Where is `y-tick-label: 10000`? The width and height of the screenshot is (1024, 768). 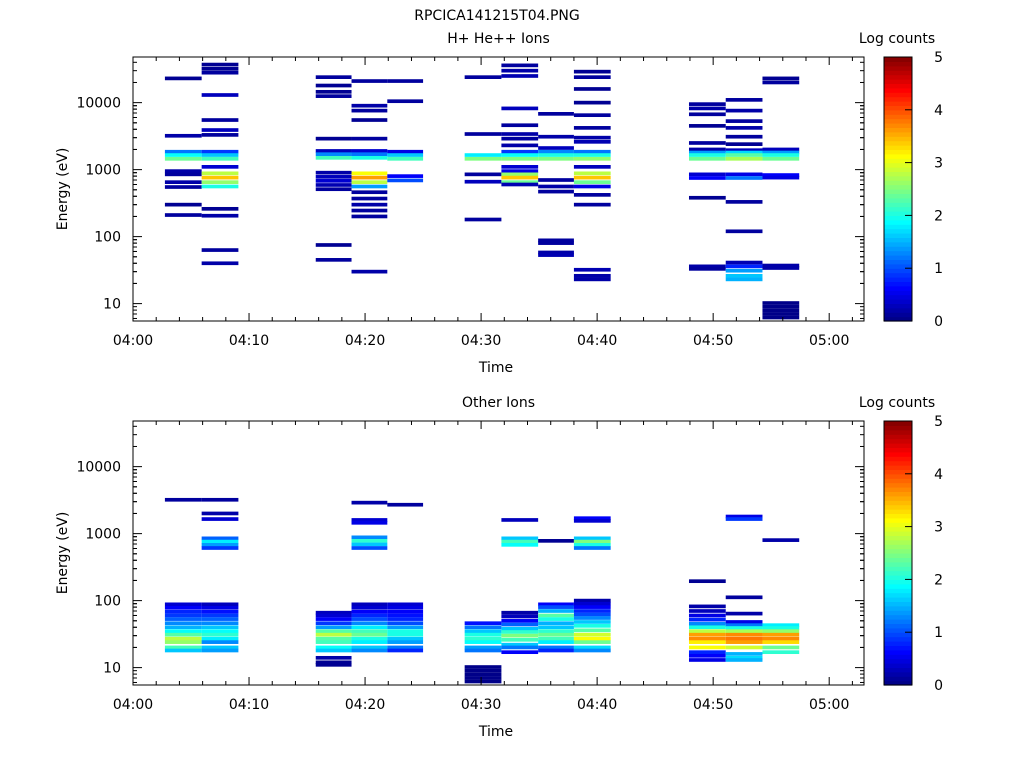 y-tick-label: 10000 is located at coordinates (98, 104).